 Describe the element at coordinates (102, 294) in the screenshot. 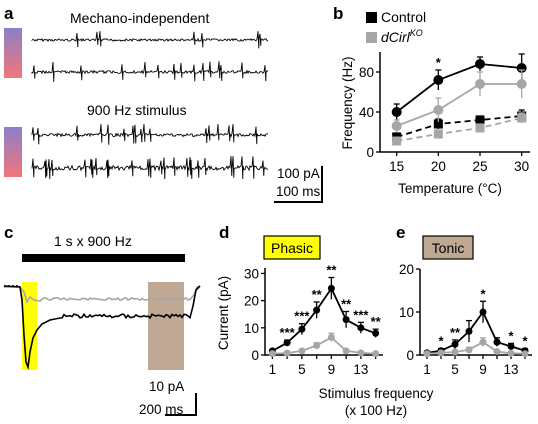

I see `ko-current-trace` at that location.